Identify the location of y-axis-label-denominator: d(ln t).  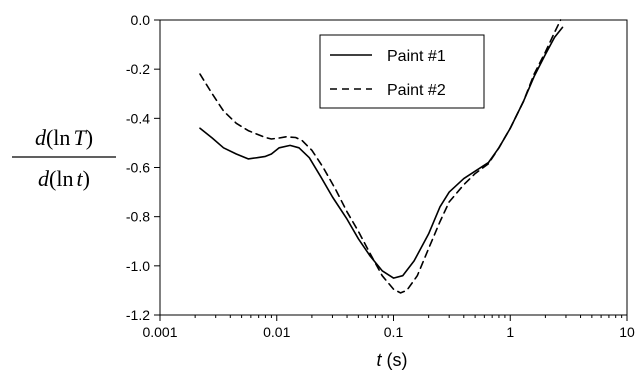
(64, 178).